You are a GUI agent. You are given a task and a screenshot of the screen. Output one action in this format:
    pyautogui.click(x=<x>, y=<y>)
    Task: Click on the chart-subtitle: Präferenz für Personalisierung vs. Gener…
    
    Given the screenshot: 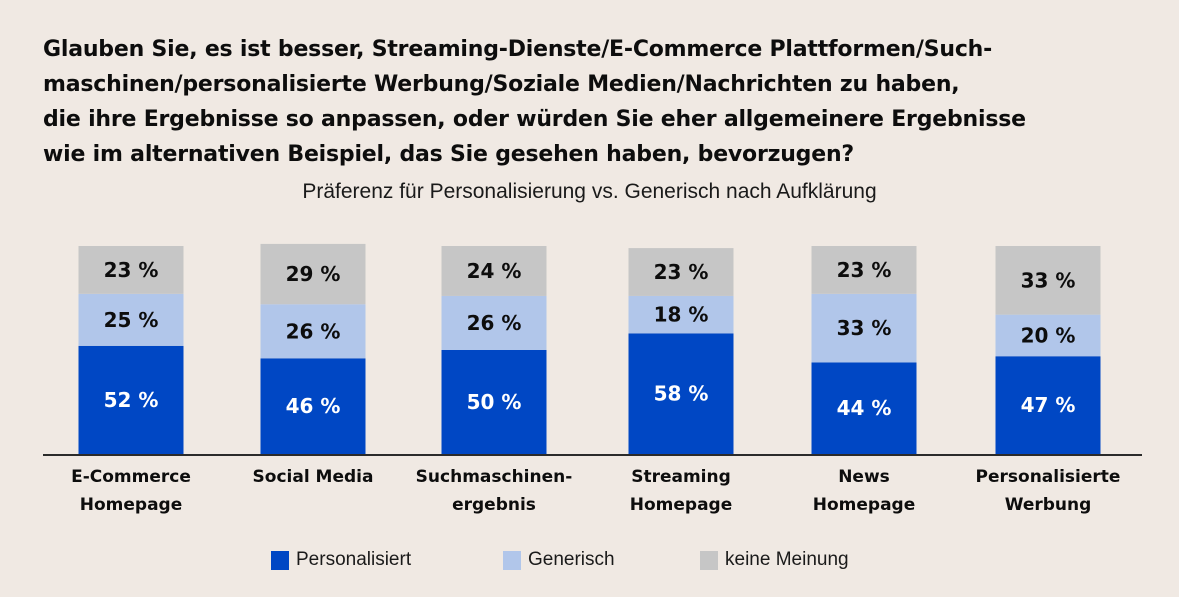 What is the action you would take?
    pyautogui.click(x=589, y=191)
    